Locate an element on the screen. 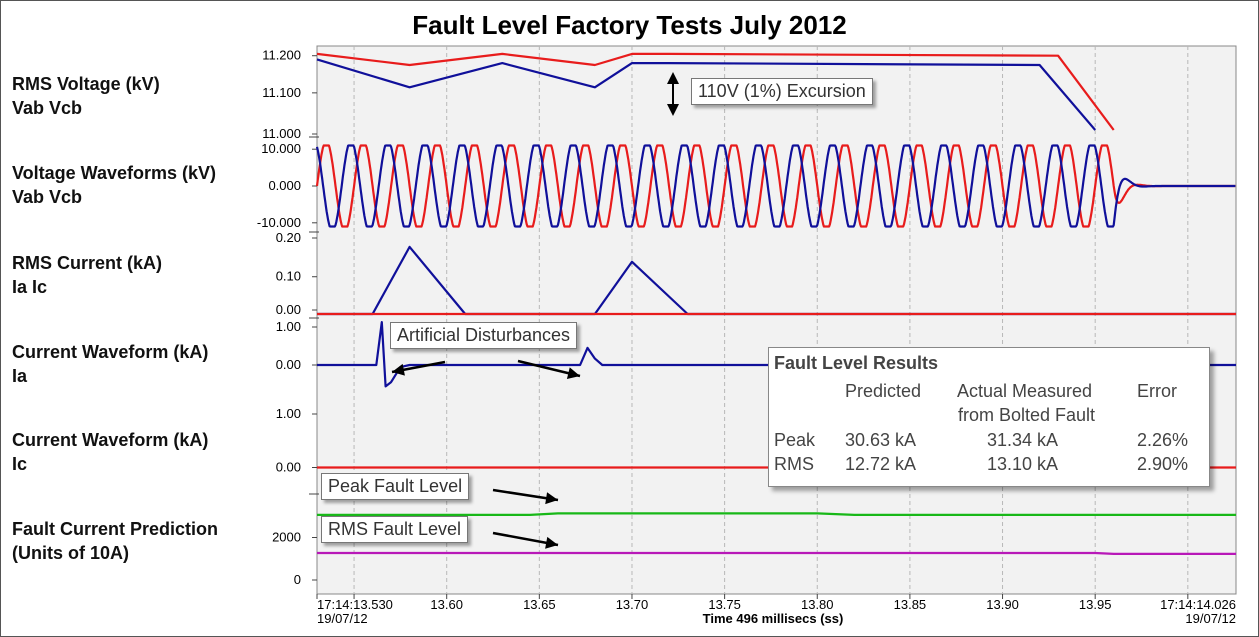 The image size is (1259, 637). x-axis-title: Time 496 millisecs (ss) is located at coordinates (773, 618).